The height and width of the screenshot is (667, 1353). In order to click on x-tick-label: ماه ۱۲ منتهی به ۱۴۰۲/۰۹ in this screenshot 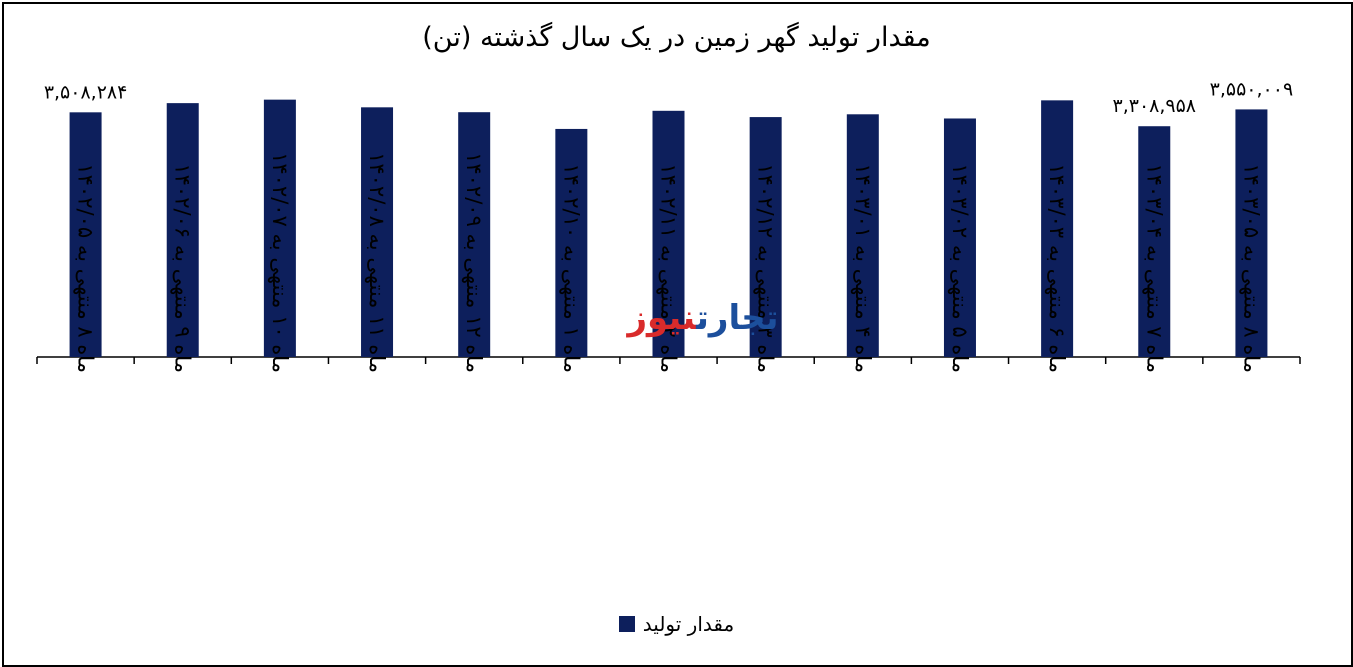, I will do `click(474, 262)`.